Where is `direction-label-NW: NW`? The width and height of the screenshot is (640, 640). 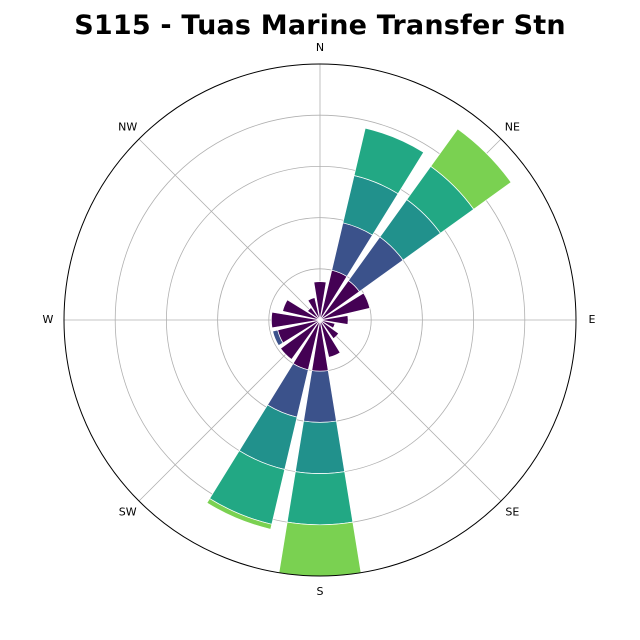
direction-label-NW: NW is located at coordinates (127, 127).